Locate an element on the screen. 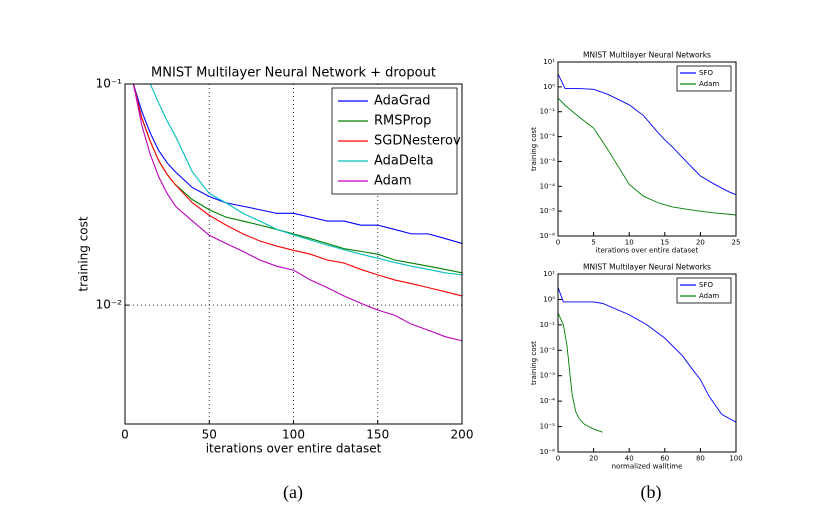 This screenshot has height=531, width=818. x-tick-label: 200 is located at coordinates (462, 434).